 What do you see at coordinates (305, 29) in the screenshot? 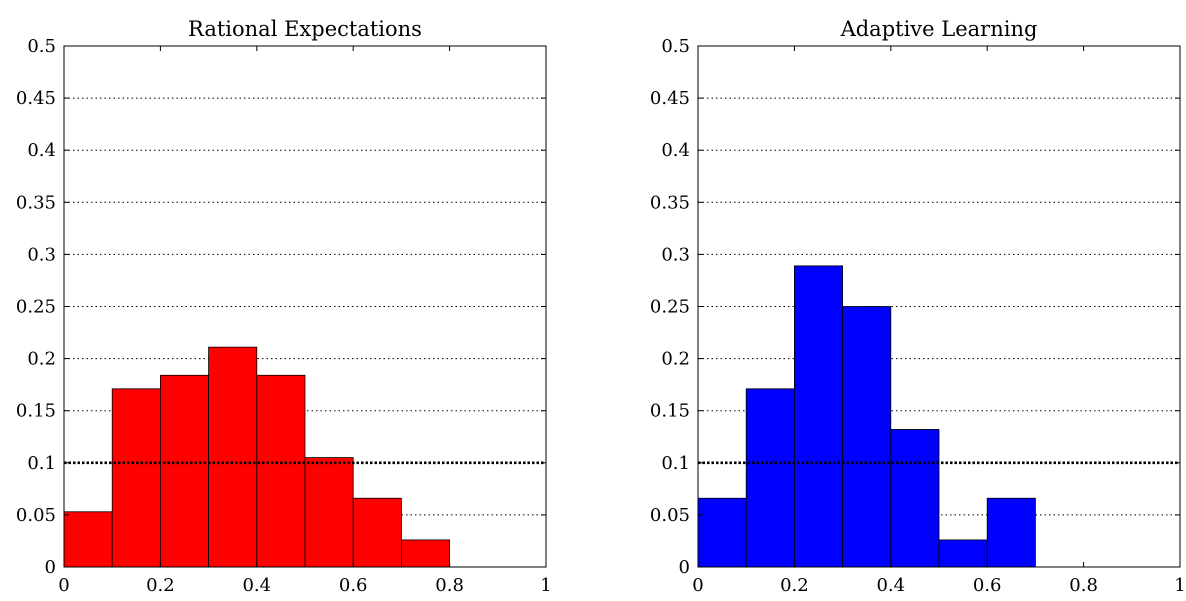
I see `chart-title: Rational Expectations` at bounding box center [305, 29].